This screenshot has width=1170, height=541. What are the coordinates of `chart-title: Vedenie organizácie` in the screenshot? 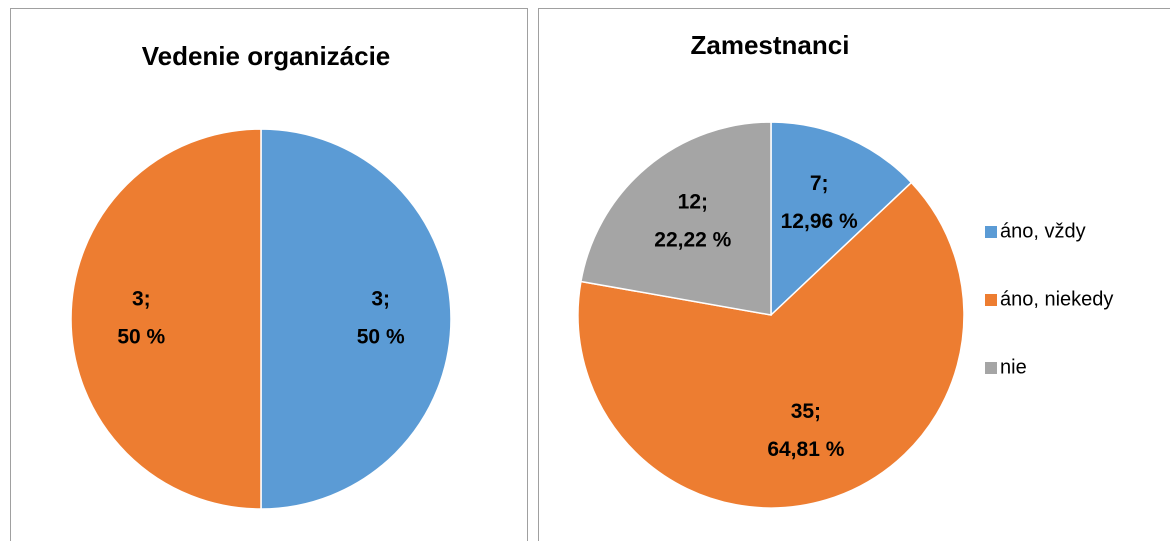 It's located at (266, 56).